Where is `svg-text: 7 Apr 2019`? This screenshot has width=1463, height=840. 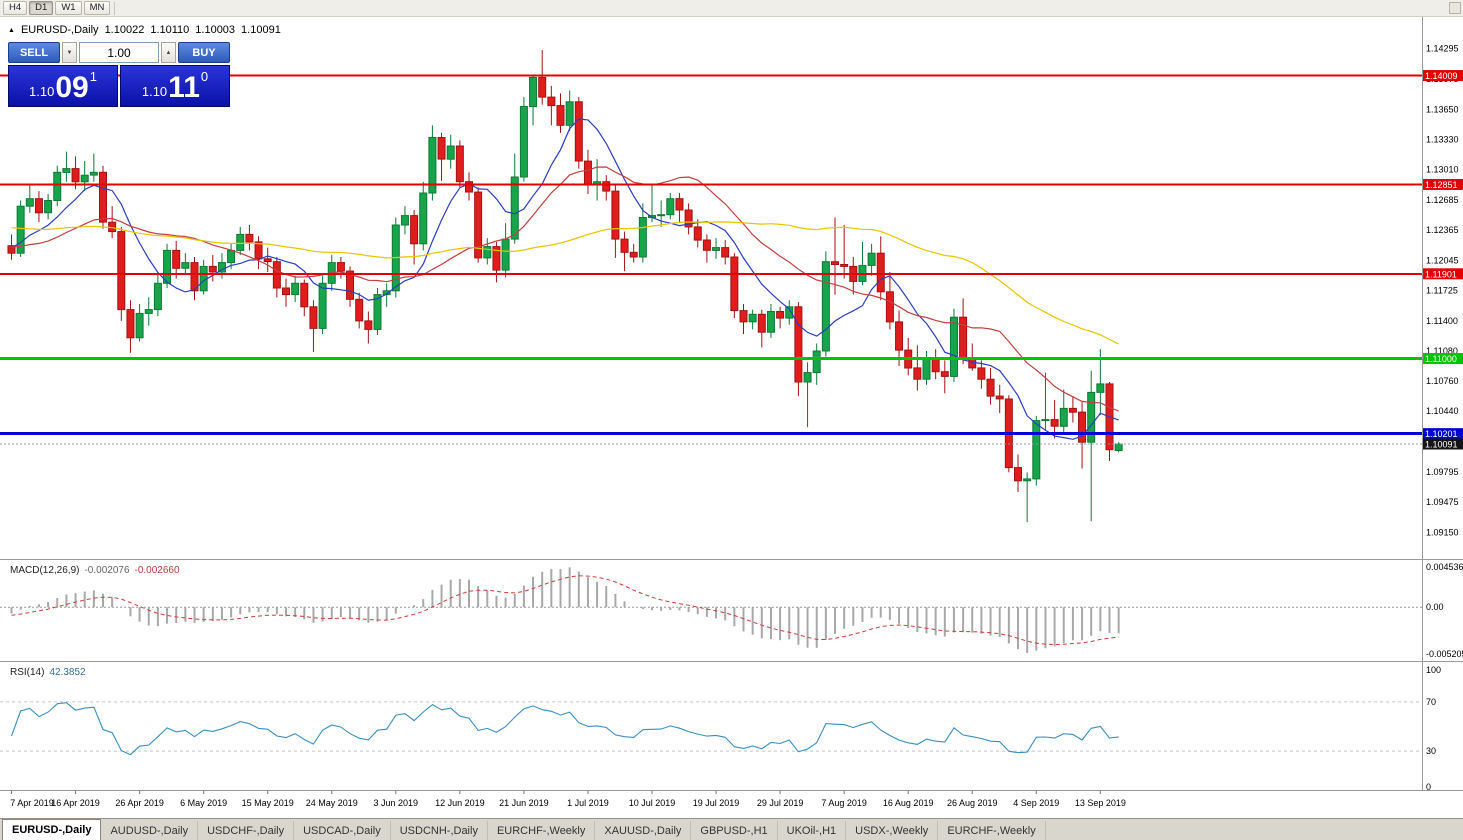
svg-text: 7 Apr 2019 is located at coordinates (32, 803).